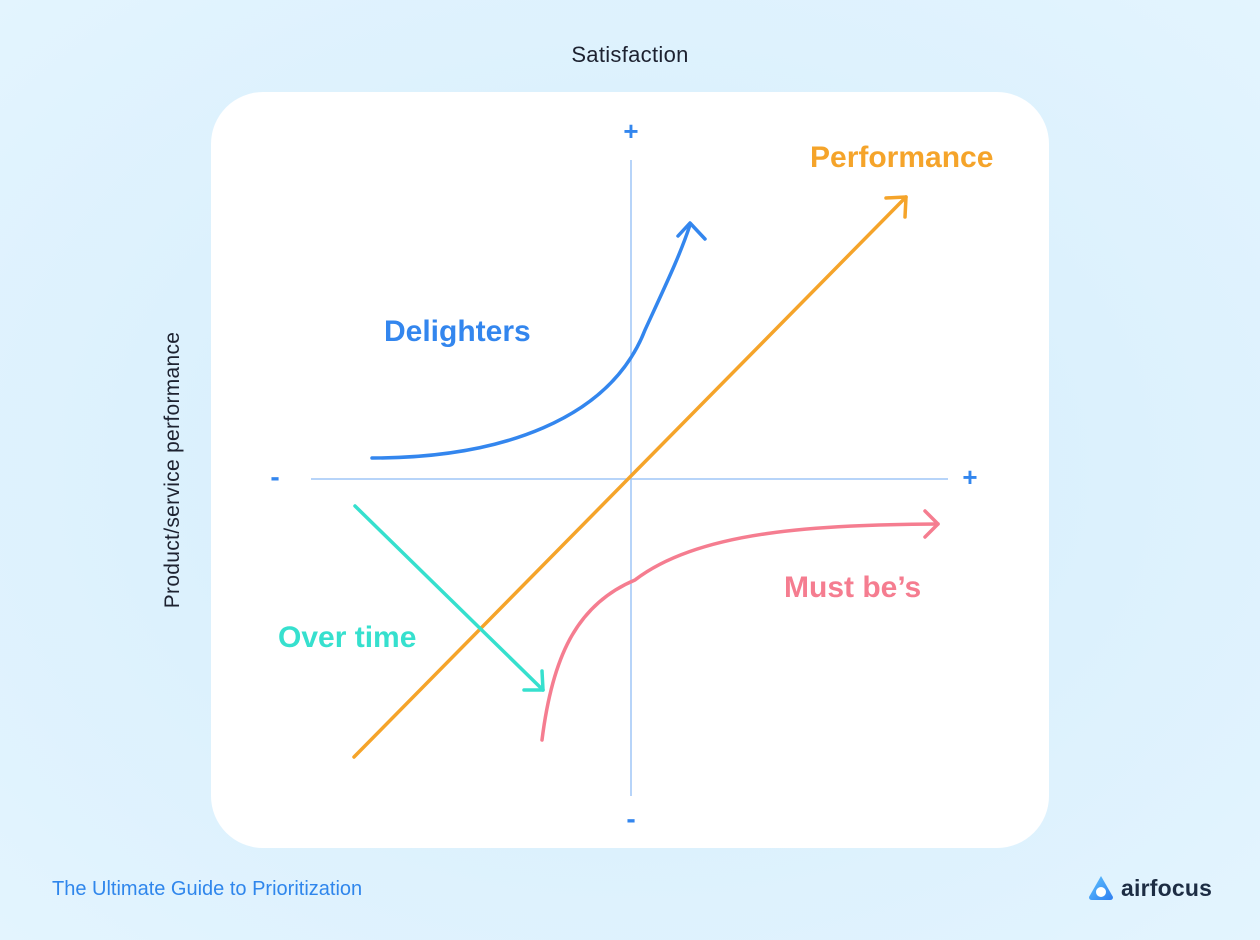 This screenshot has width=1260, height=940. What do you see at coordinates (630, 818) in the screenshot?
I see `vertical-axis-bottom-sign: -` at bounding box center [630, 818].